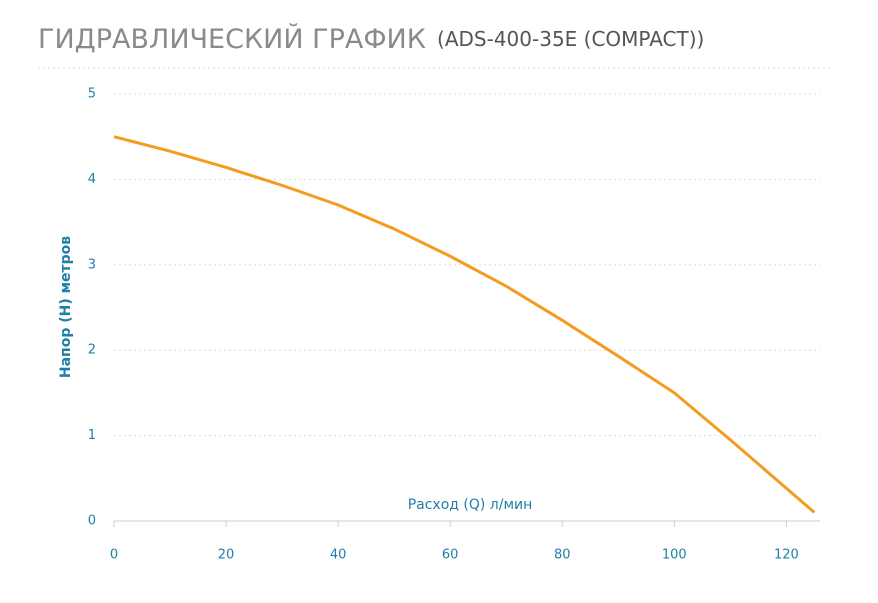 The width and height of the screenshot is (878, 603). What do you see at coordinates (66, 307) in the screenshot?
I see `y-axis-label: Напор (Н) метров` at bounding box center [66, 307].